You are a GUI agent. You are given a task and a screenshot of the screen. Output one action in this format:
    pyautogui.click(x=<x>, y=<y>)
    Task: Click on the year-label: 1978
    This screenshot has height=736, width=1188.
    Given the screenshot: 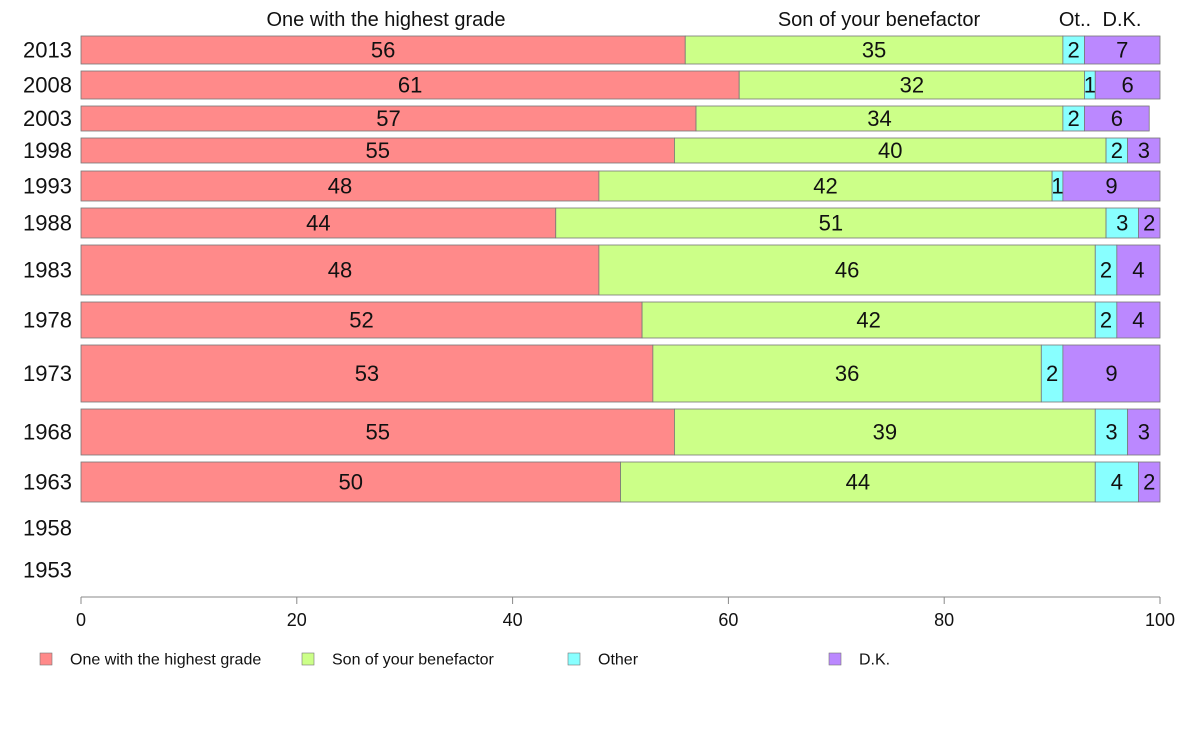 What is the action you would take?
    pyautogui.click(x=47, y=320)
    